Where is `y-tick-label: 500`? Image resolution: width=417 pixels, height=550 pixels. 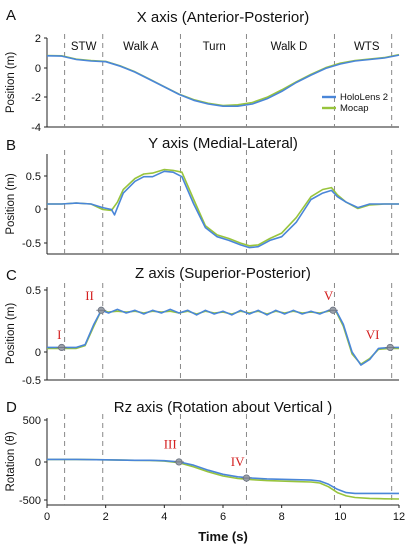
y-tick-label: 500 is located at coordinates (32, 421).